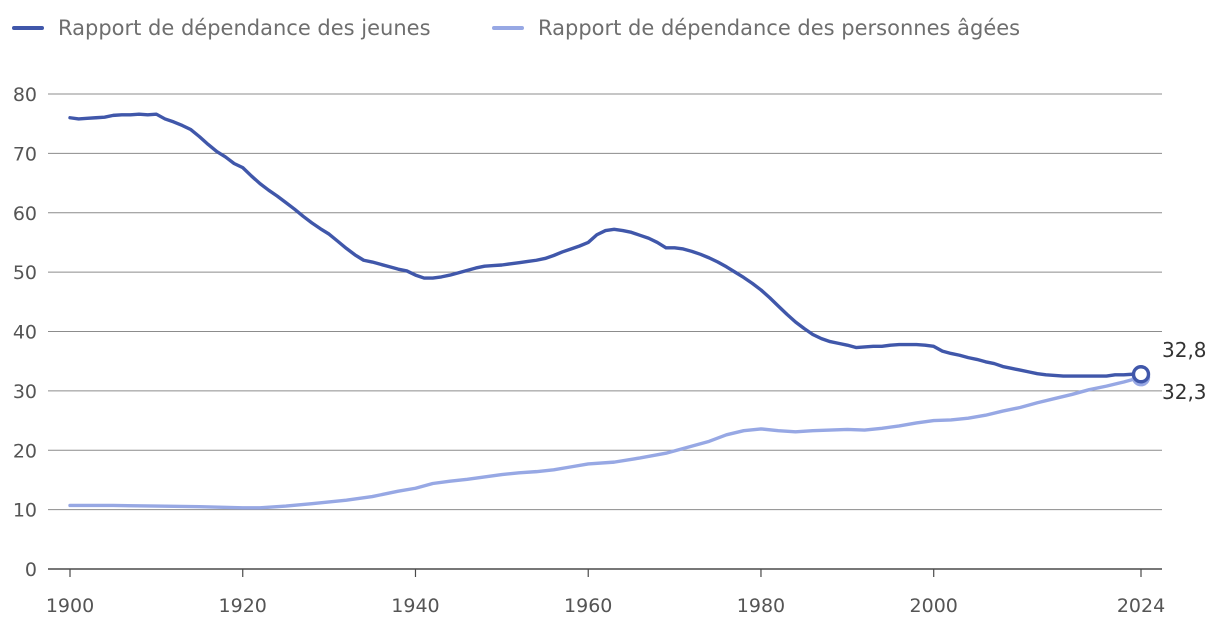 The height and width of the screenshot is (638, 1220). Describe the element at coordinates (25, 511) in the screenshot. I see `y-tick-label-10: 10` at that location.